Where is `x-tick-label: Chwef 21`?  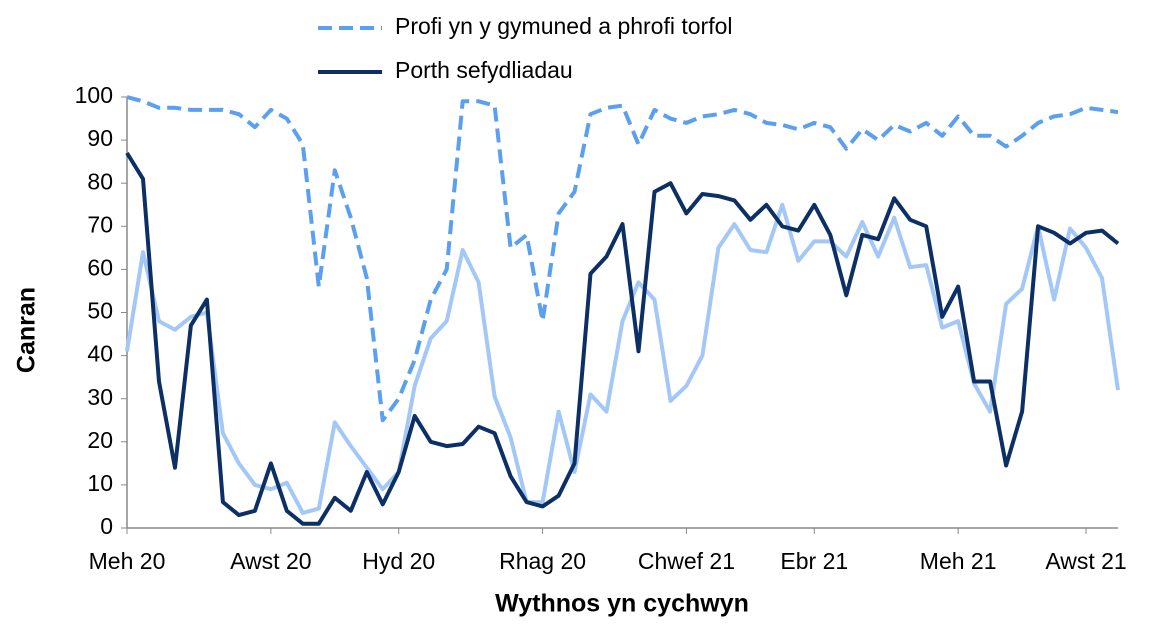
x-tick-label: Chwef 21 is located at coordinates (686, 561).